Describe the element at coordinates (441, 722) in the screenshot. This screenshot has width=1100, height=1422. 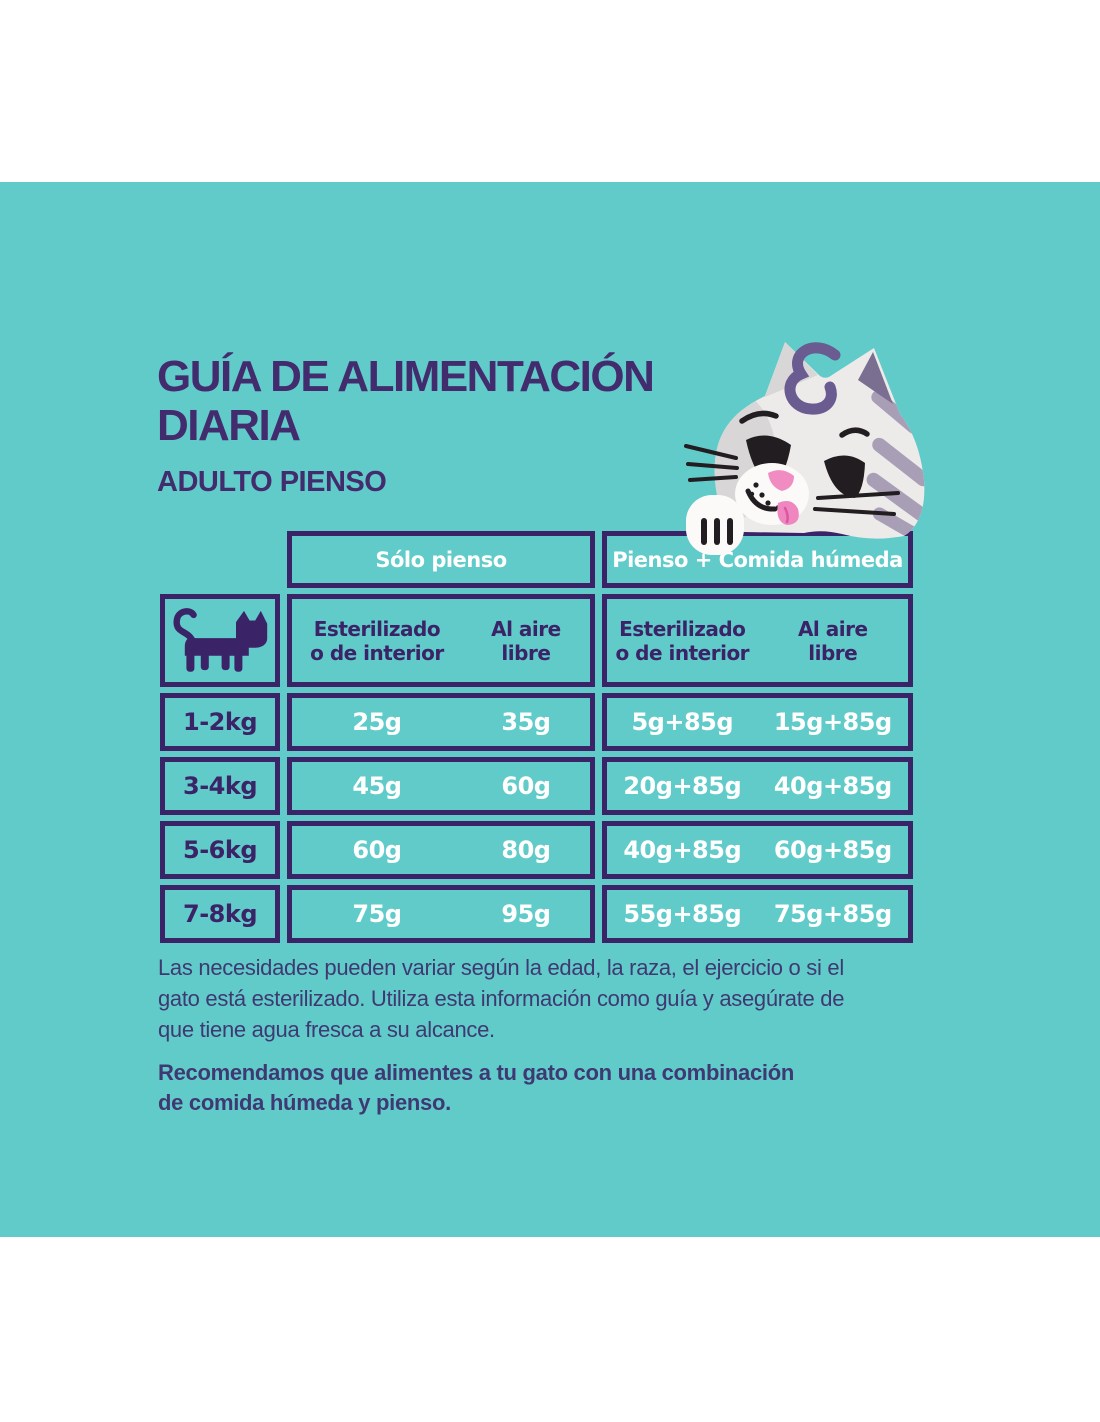
I see `table-row-dry-values: 25g 35g` at that location.